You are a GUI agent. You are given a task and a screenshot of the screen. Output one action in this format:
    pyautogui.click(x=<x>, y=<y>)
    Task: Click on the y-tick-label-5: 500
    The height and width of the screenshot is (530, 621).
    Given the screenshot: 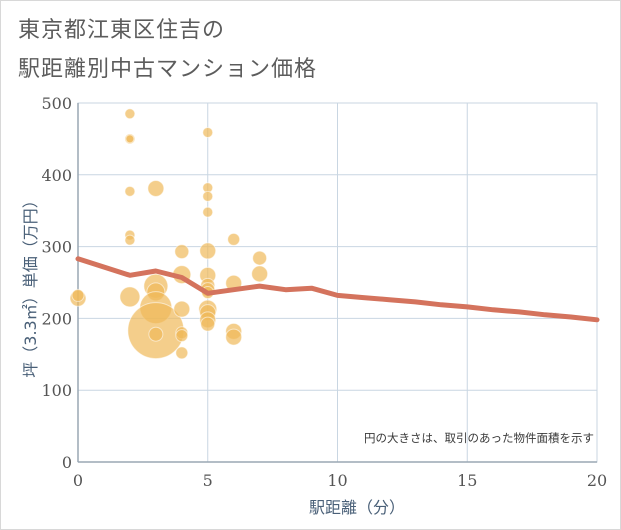 What is the action you would take?
    pyautogui.click(x=56, y=103)
    